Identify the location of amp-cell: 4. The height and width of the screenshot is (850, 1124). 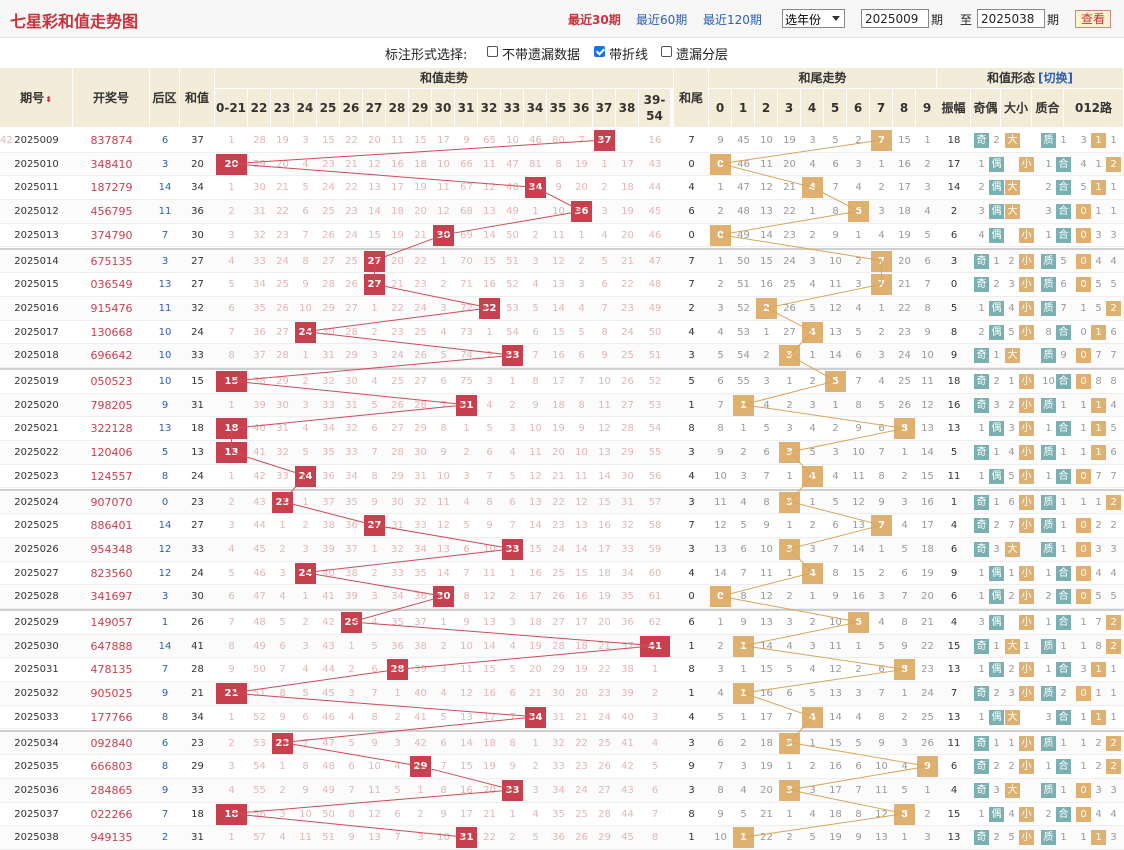
(954, 526).